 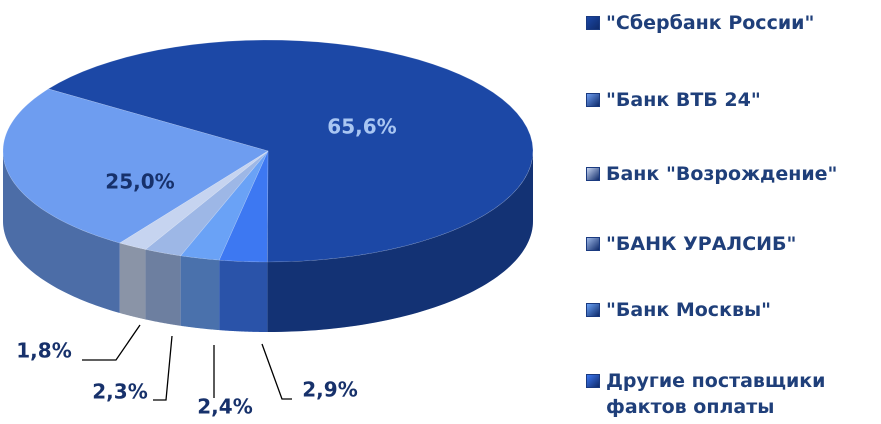 What do you see at coordinates (689, 310) in the screenshot?
I see `legend-label: "Банк Москвы"` at bounding box center [689, 310].